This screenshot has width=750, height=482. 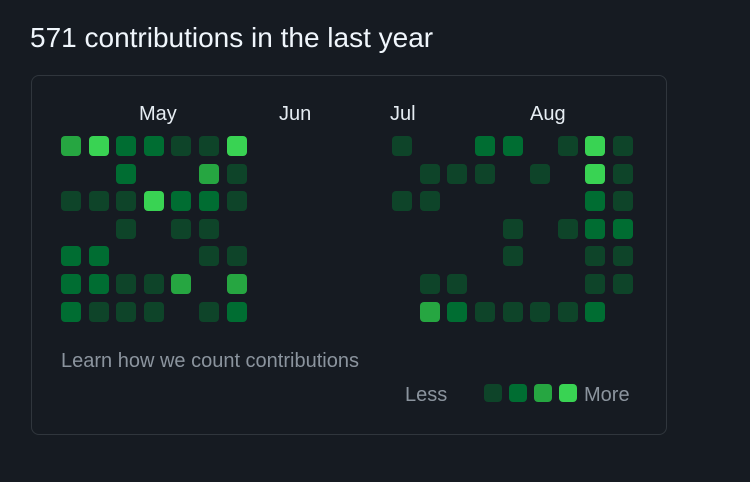 What do you see at coordinates (403, 114) in the screenshot?
I see `month-label-jul: Jul` at bounding box center [403, 114].